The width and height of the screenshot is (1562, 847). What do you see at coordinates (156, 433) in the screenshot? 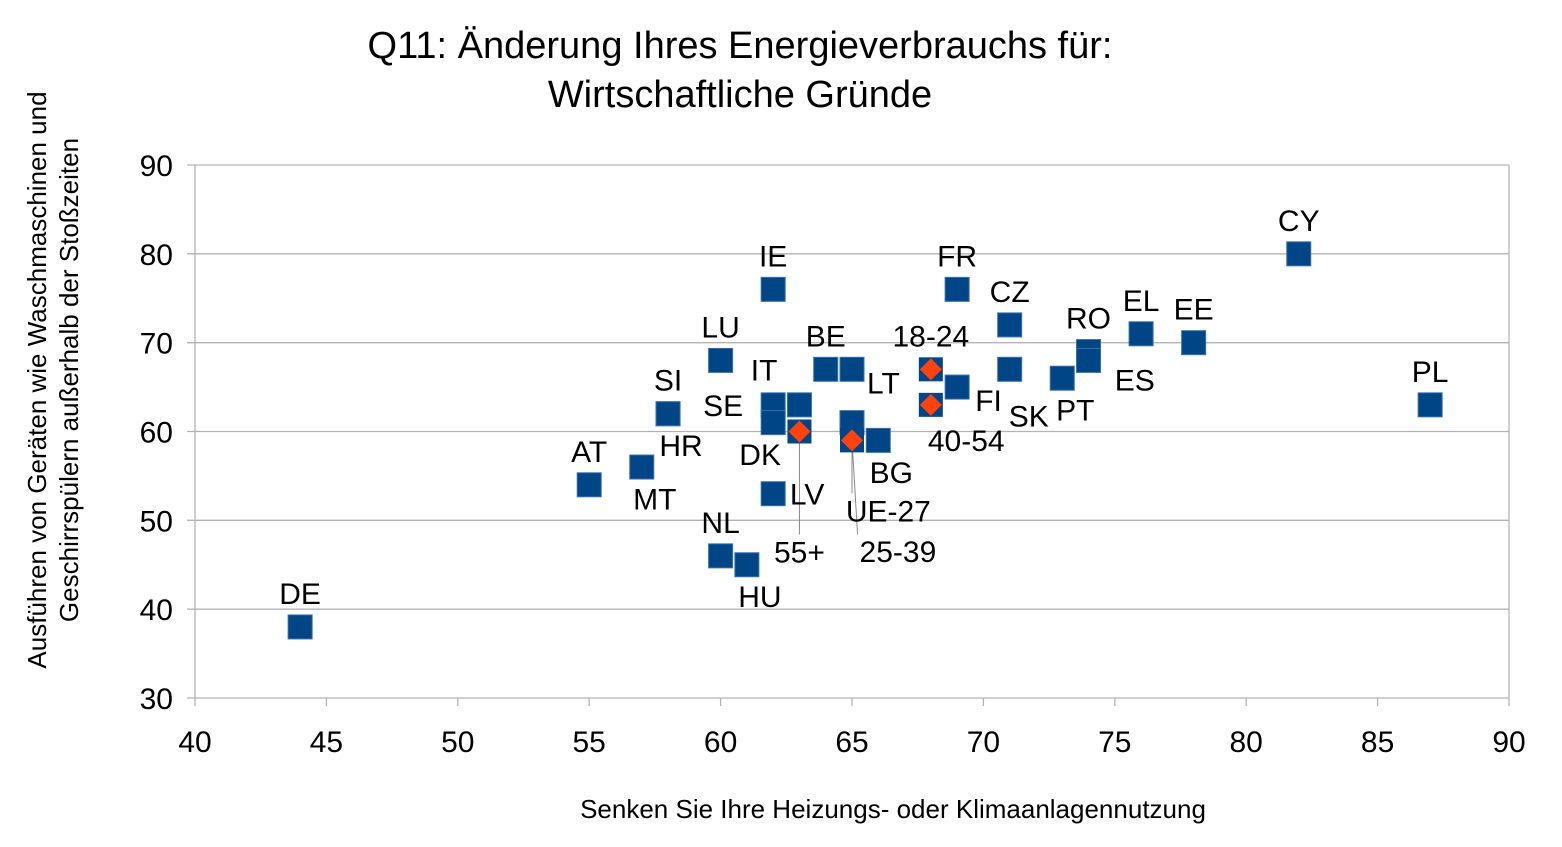
I see `y-tick-label: 60` at bounding box center [156, 433].